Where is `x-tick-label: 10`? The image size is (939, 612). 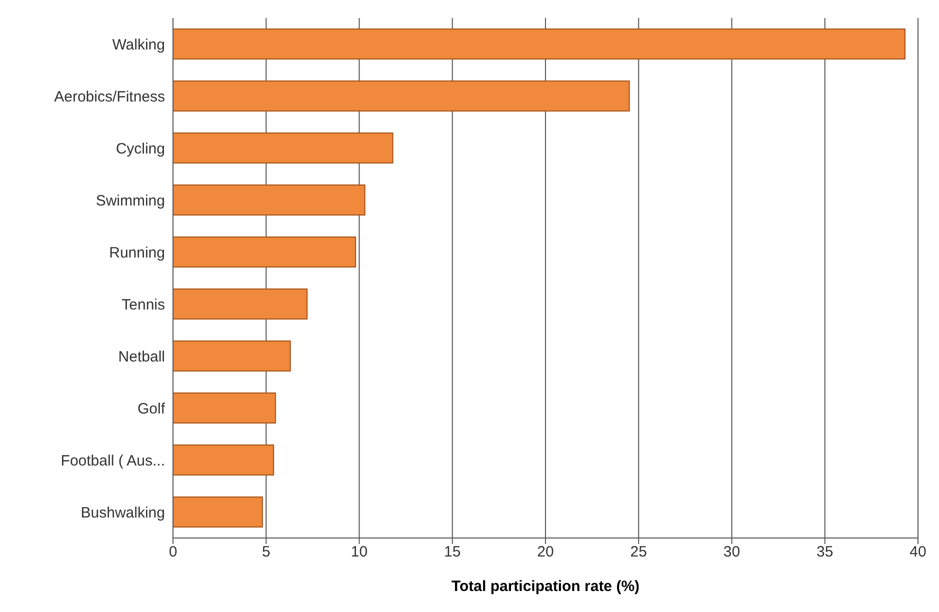
x-tick-label: 10 is located at coordinates (359, 552).